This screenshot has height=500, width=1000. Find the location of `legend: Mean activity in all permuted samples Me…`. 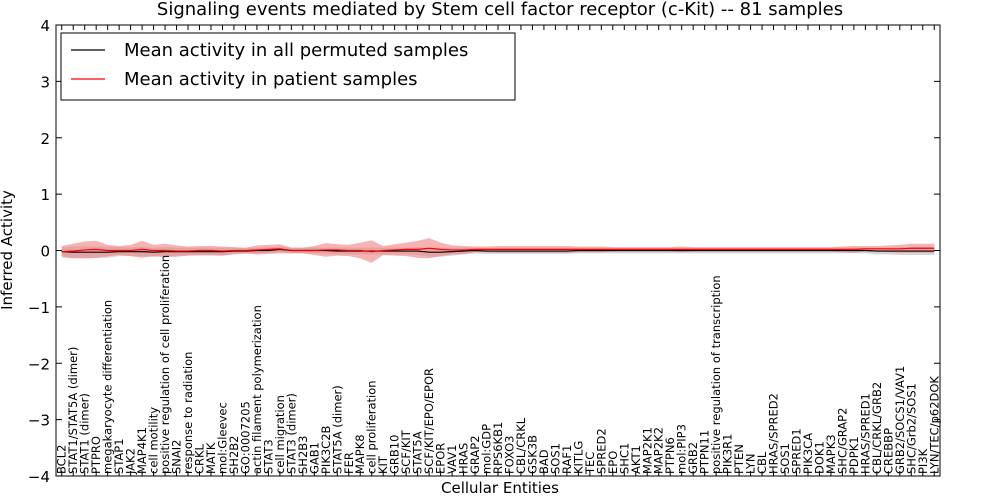

legend: Mean activity in all permuted samples Me… is located at coordinates (288, 66).